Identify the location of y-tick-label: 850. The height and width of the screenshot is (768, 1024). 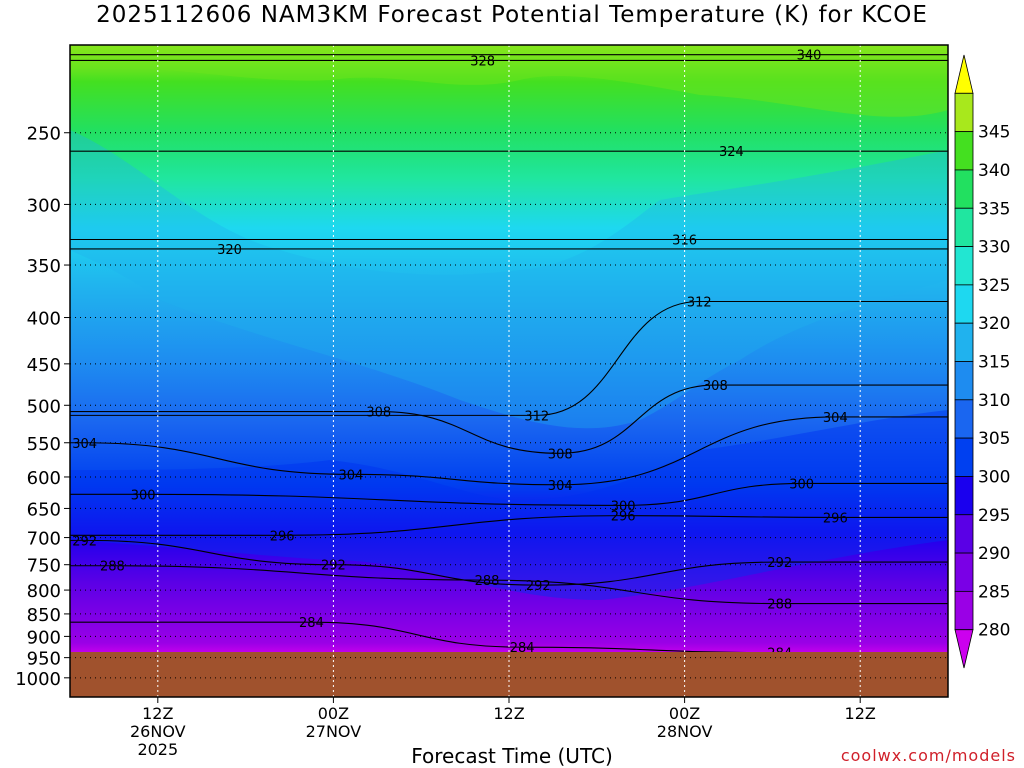
(44, 615).